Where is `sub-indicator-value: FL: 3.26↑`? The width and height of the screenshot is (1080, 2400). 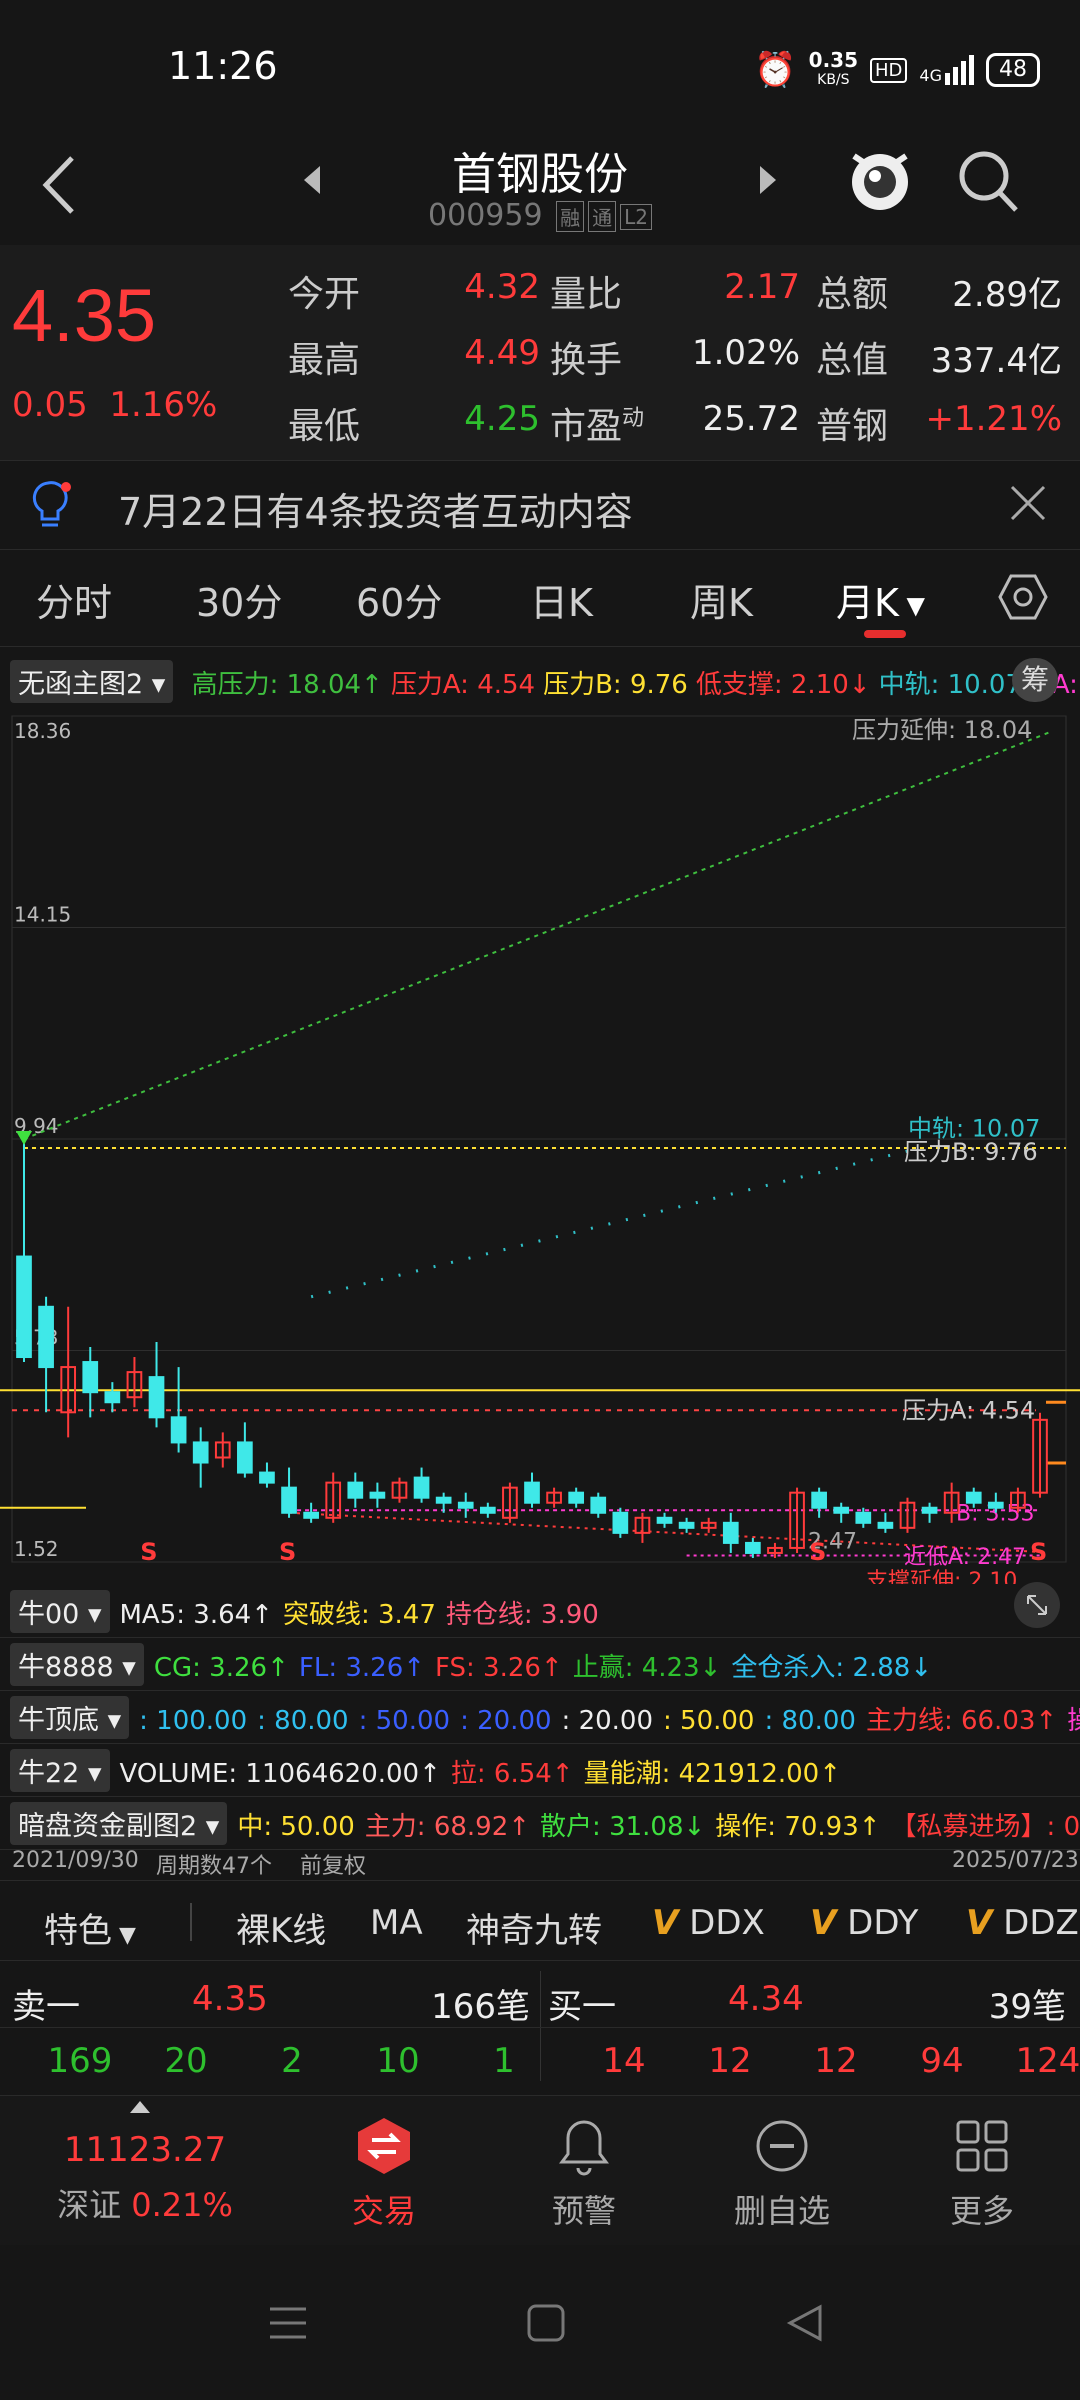 sub-indicator-value: FL: 3.26↑ is located at coordinates (362, 1668).